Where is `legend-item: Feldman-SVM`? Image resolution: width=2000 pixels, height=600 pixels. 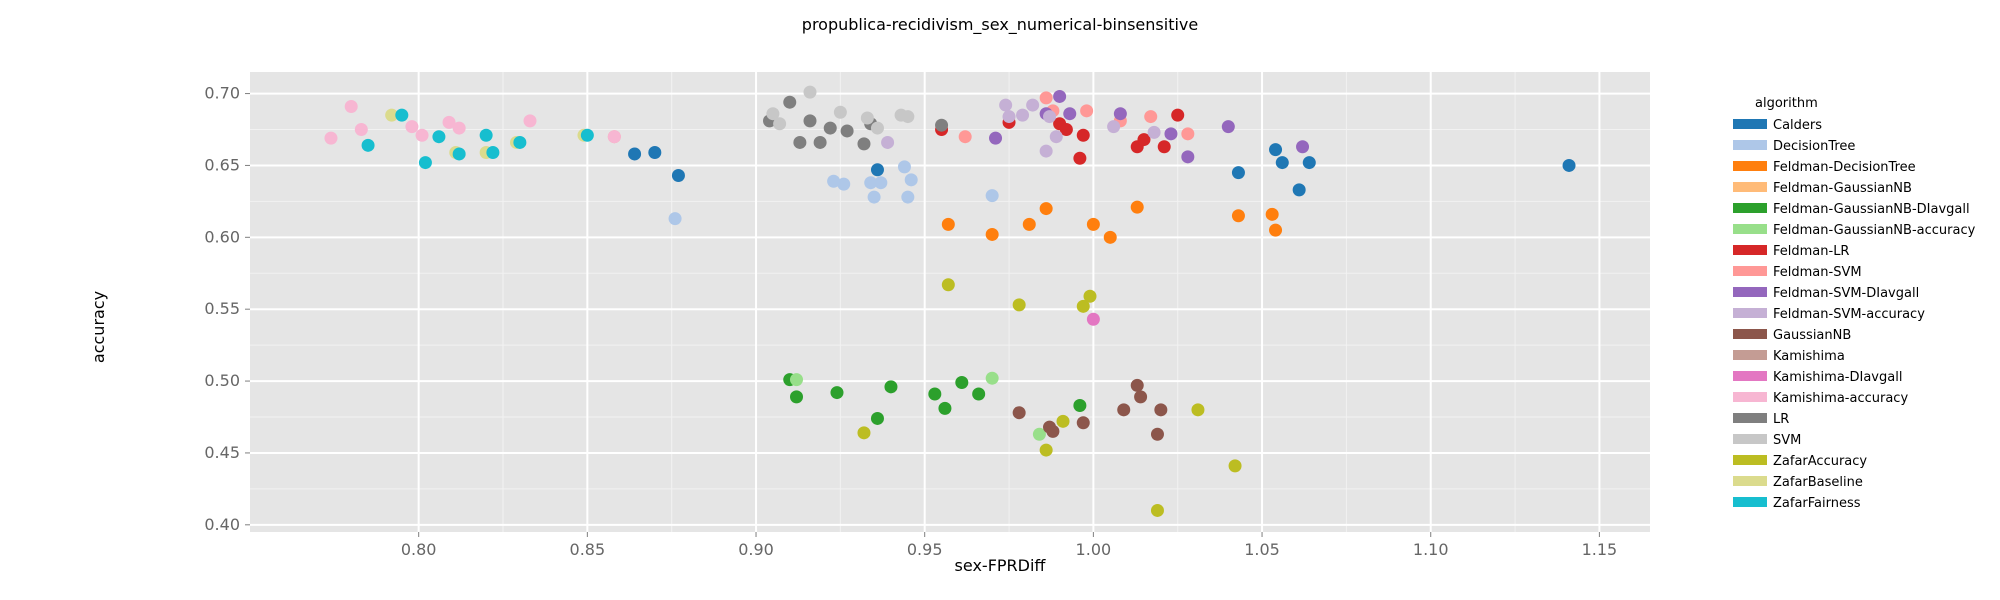 legend-item: Feldman-SVM is located at coordinates (1797, 272).